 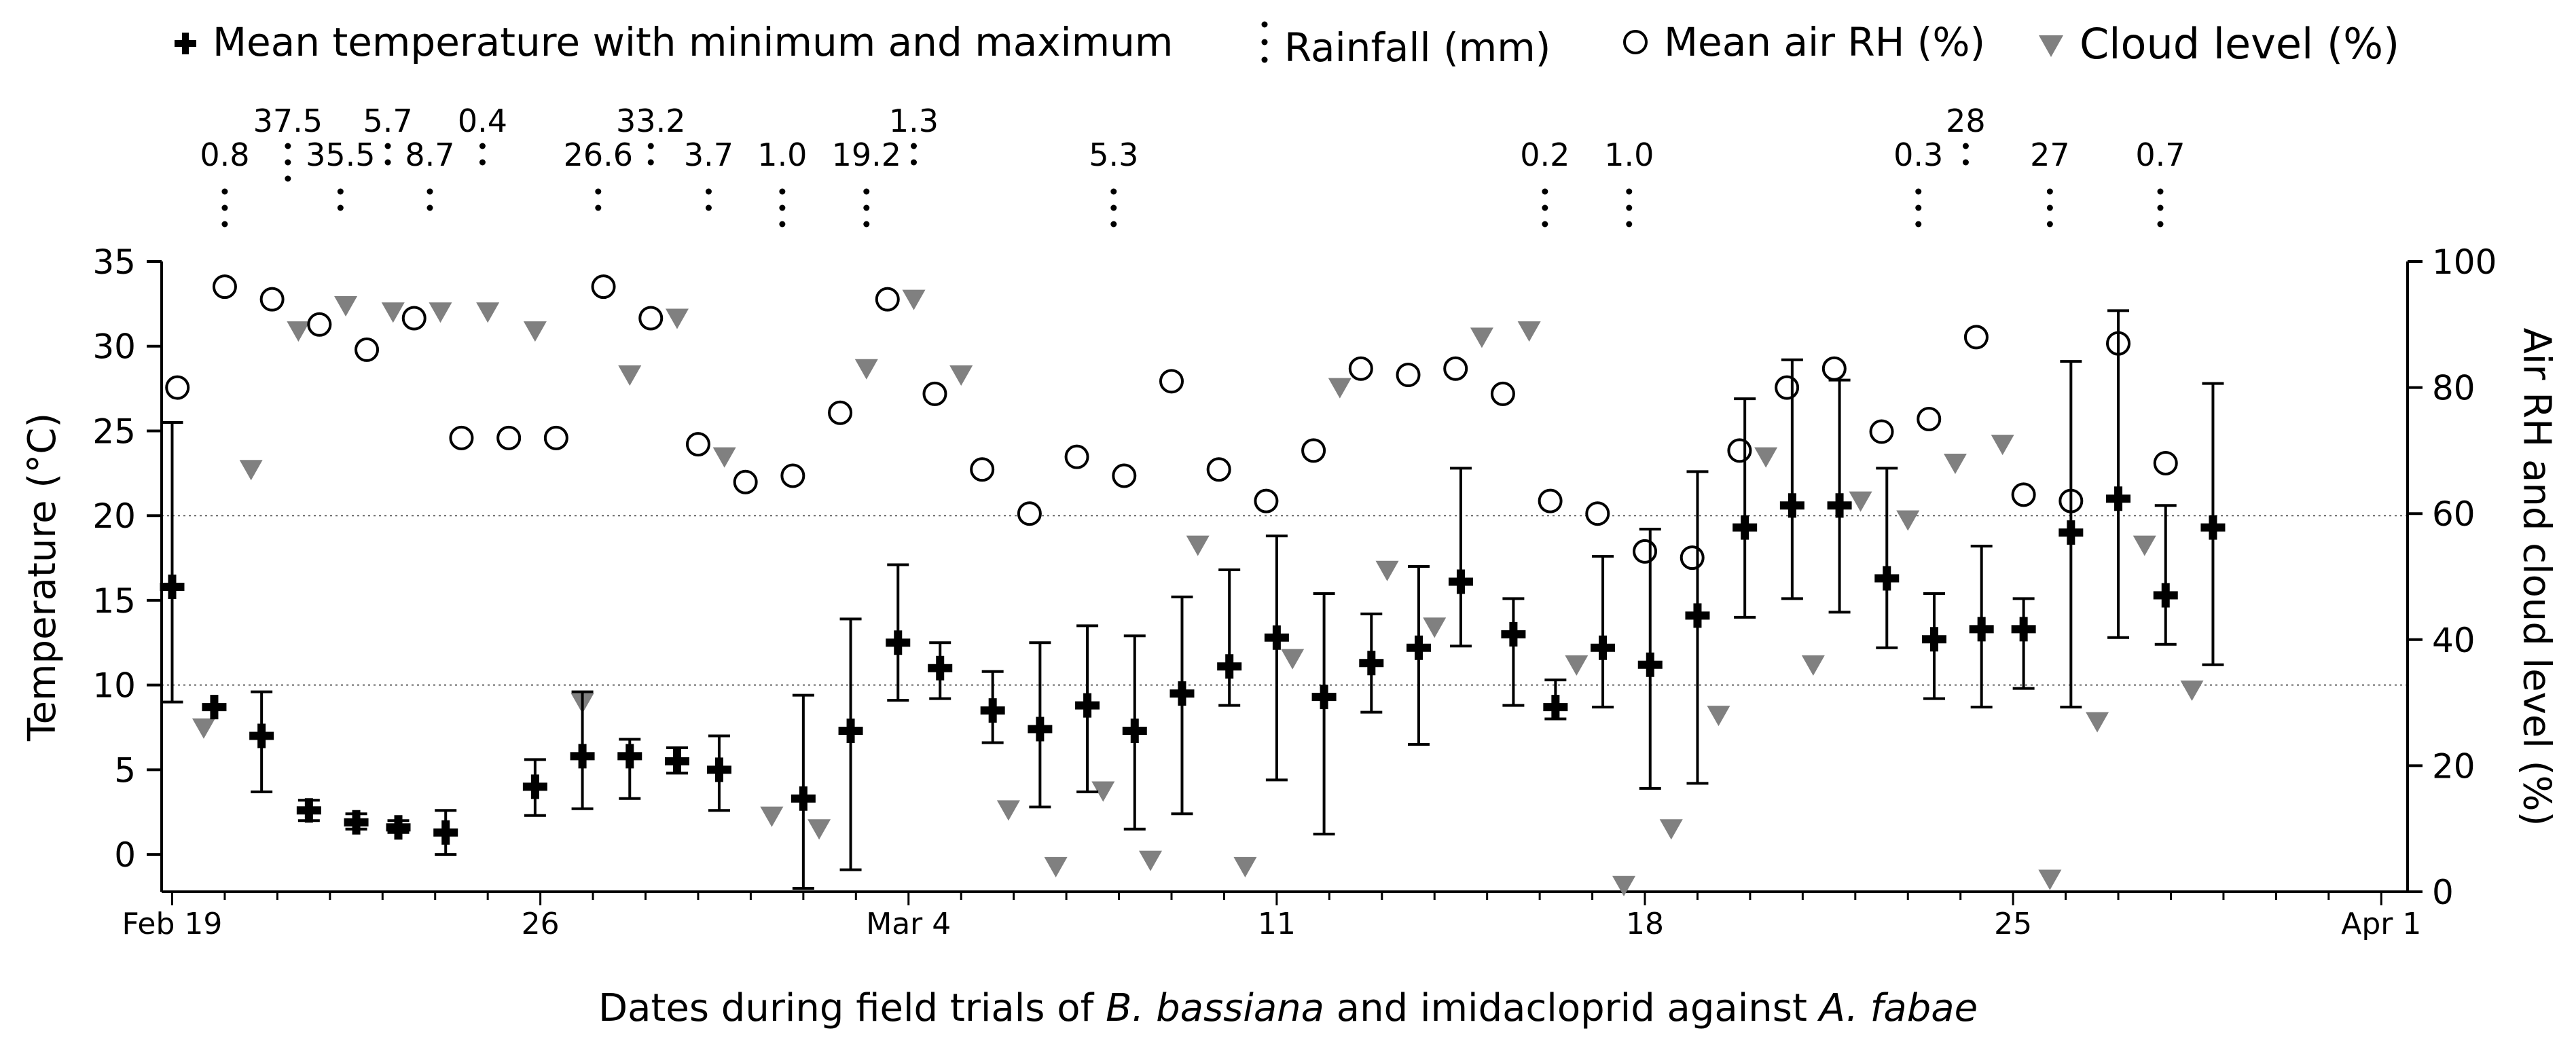 I want to click on y-left-tick-label: 35, so click(x=114, y=262).